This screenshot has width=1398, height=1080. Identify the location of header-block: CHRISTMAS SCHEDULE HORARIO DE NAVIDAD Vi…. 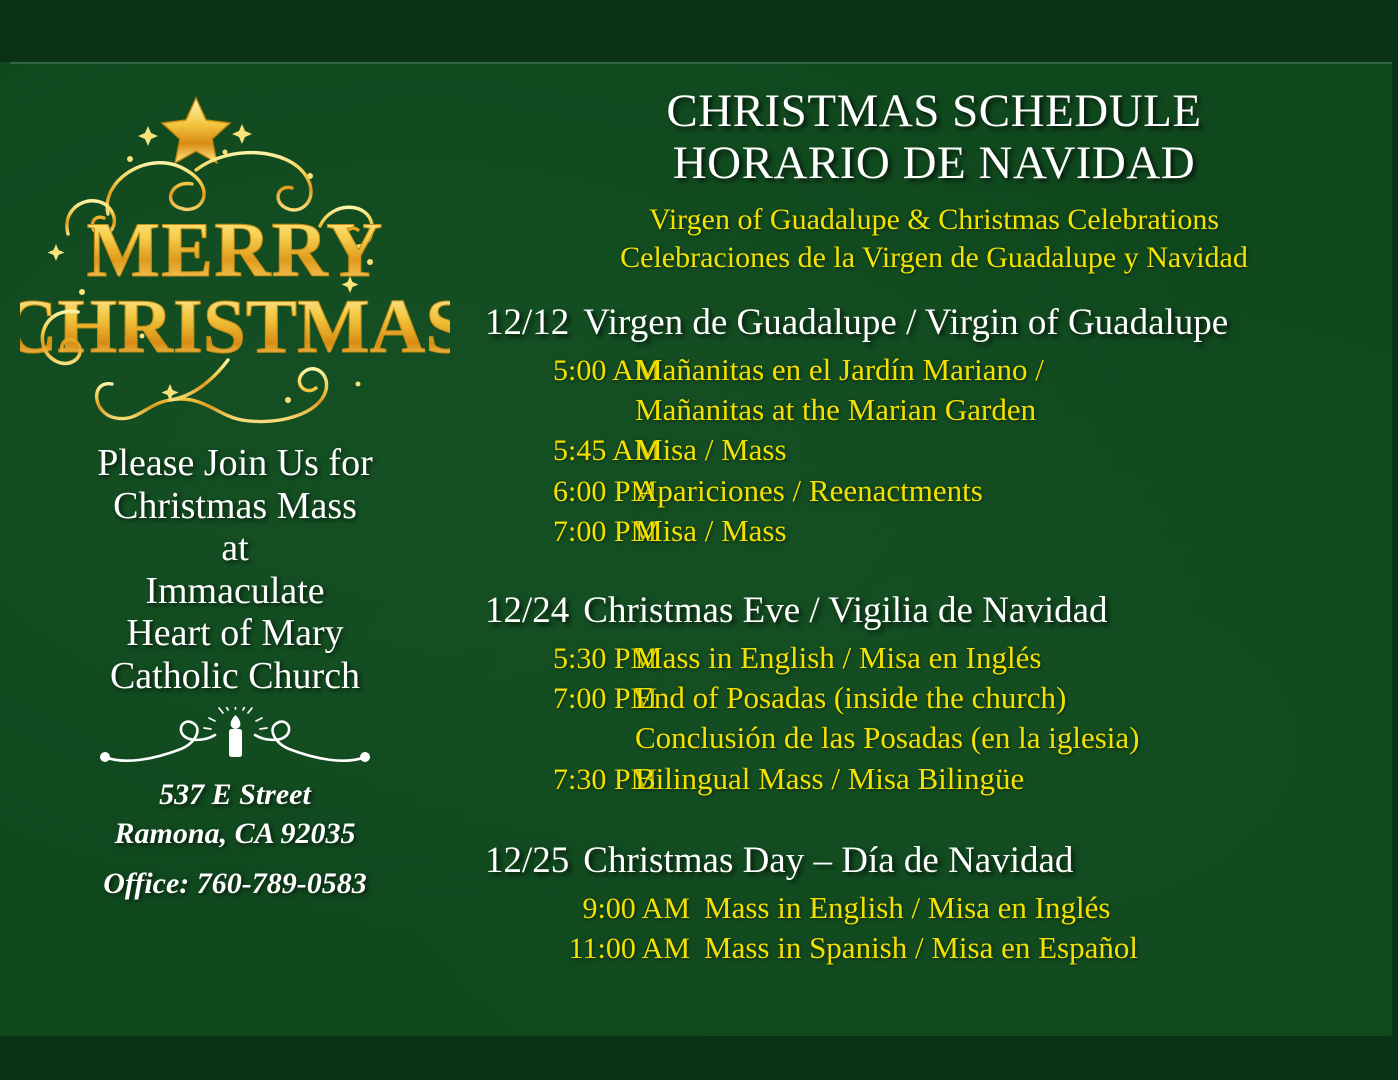
(934, 172).